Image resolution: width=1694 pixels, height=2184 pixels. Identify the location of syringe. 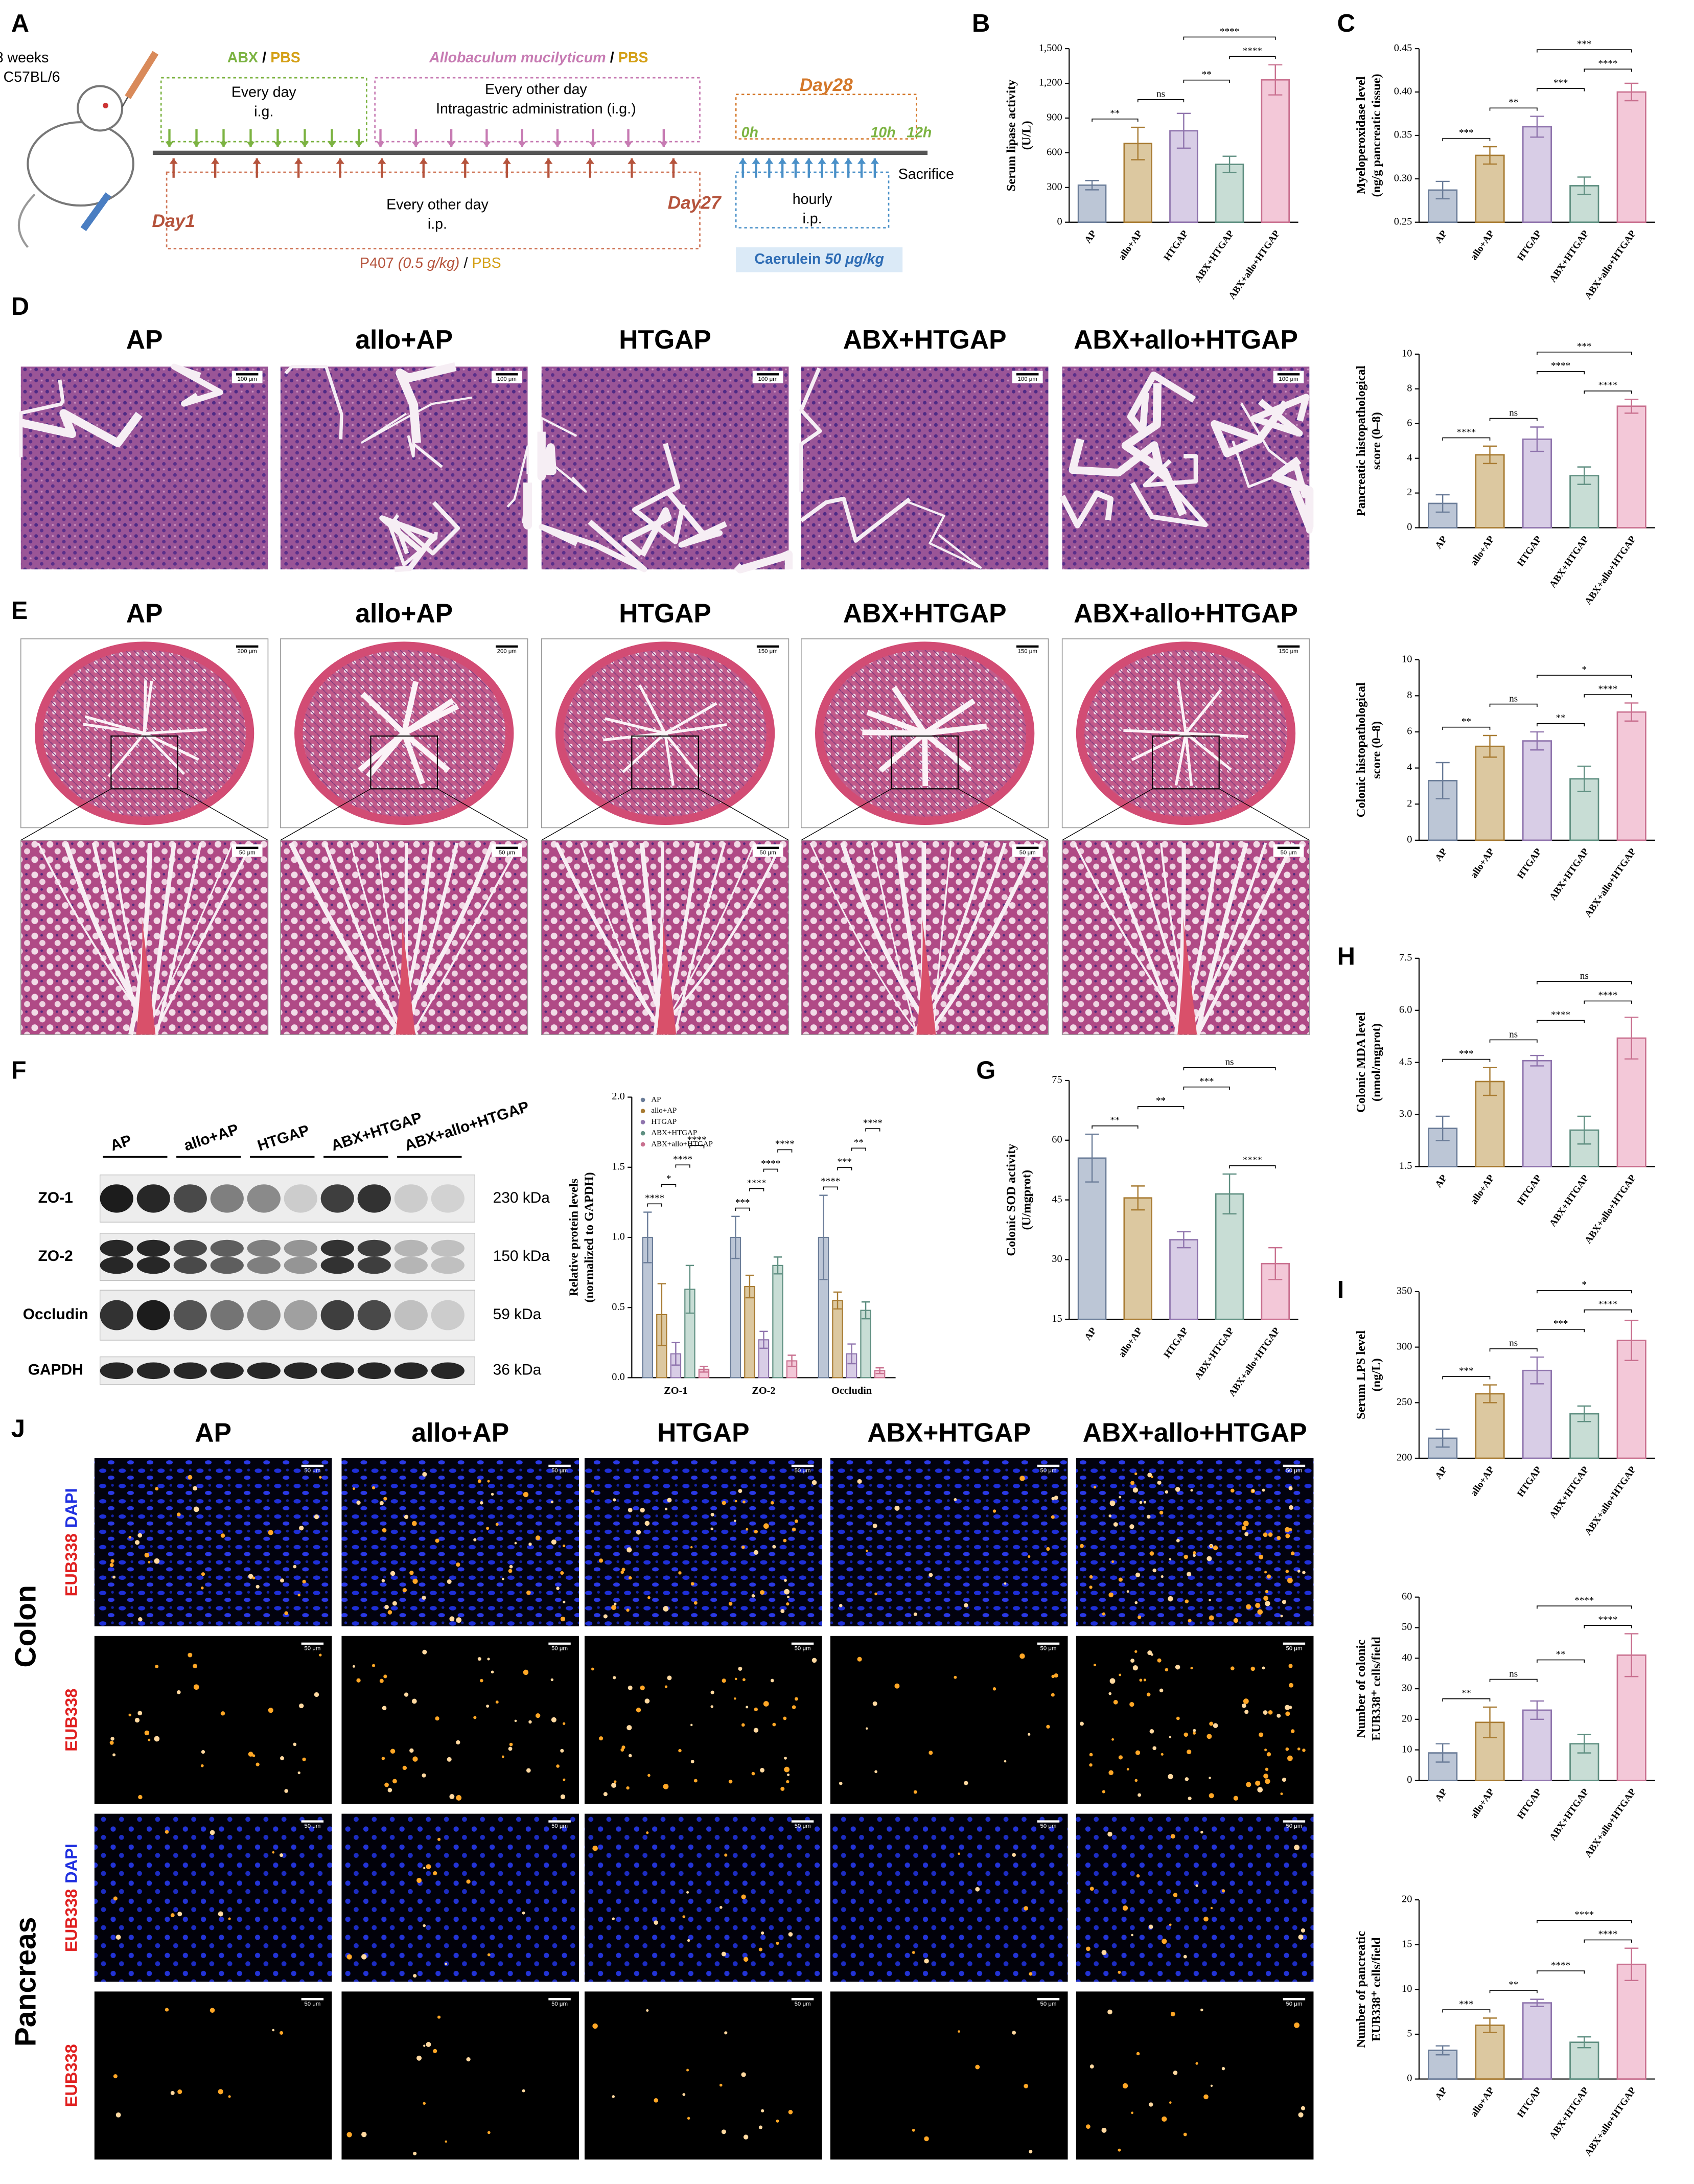
(95, 212).